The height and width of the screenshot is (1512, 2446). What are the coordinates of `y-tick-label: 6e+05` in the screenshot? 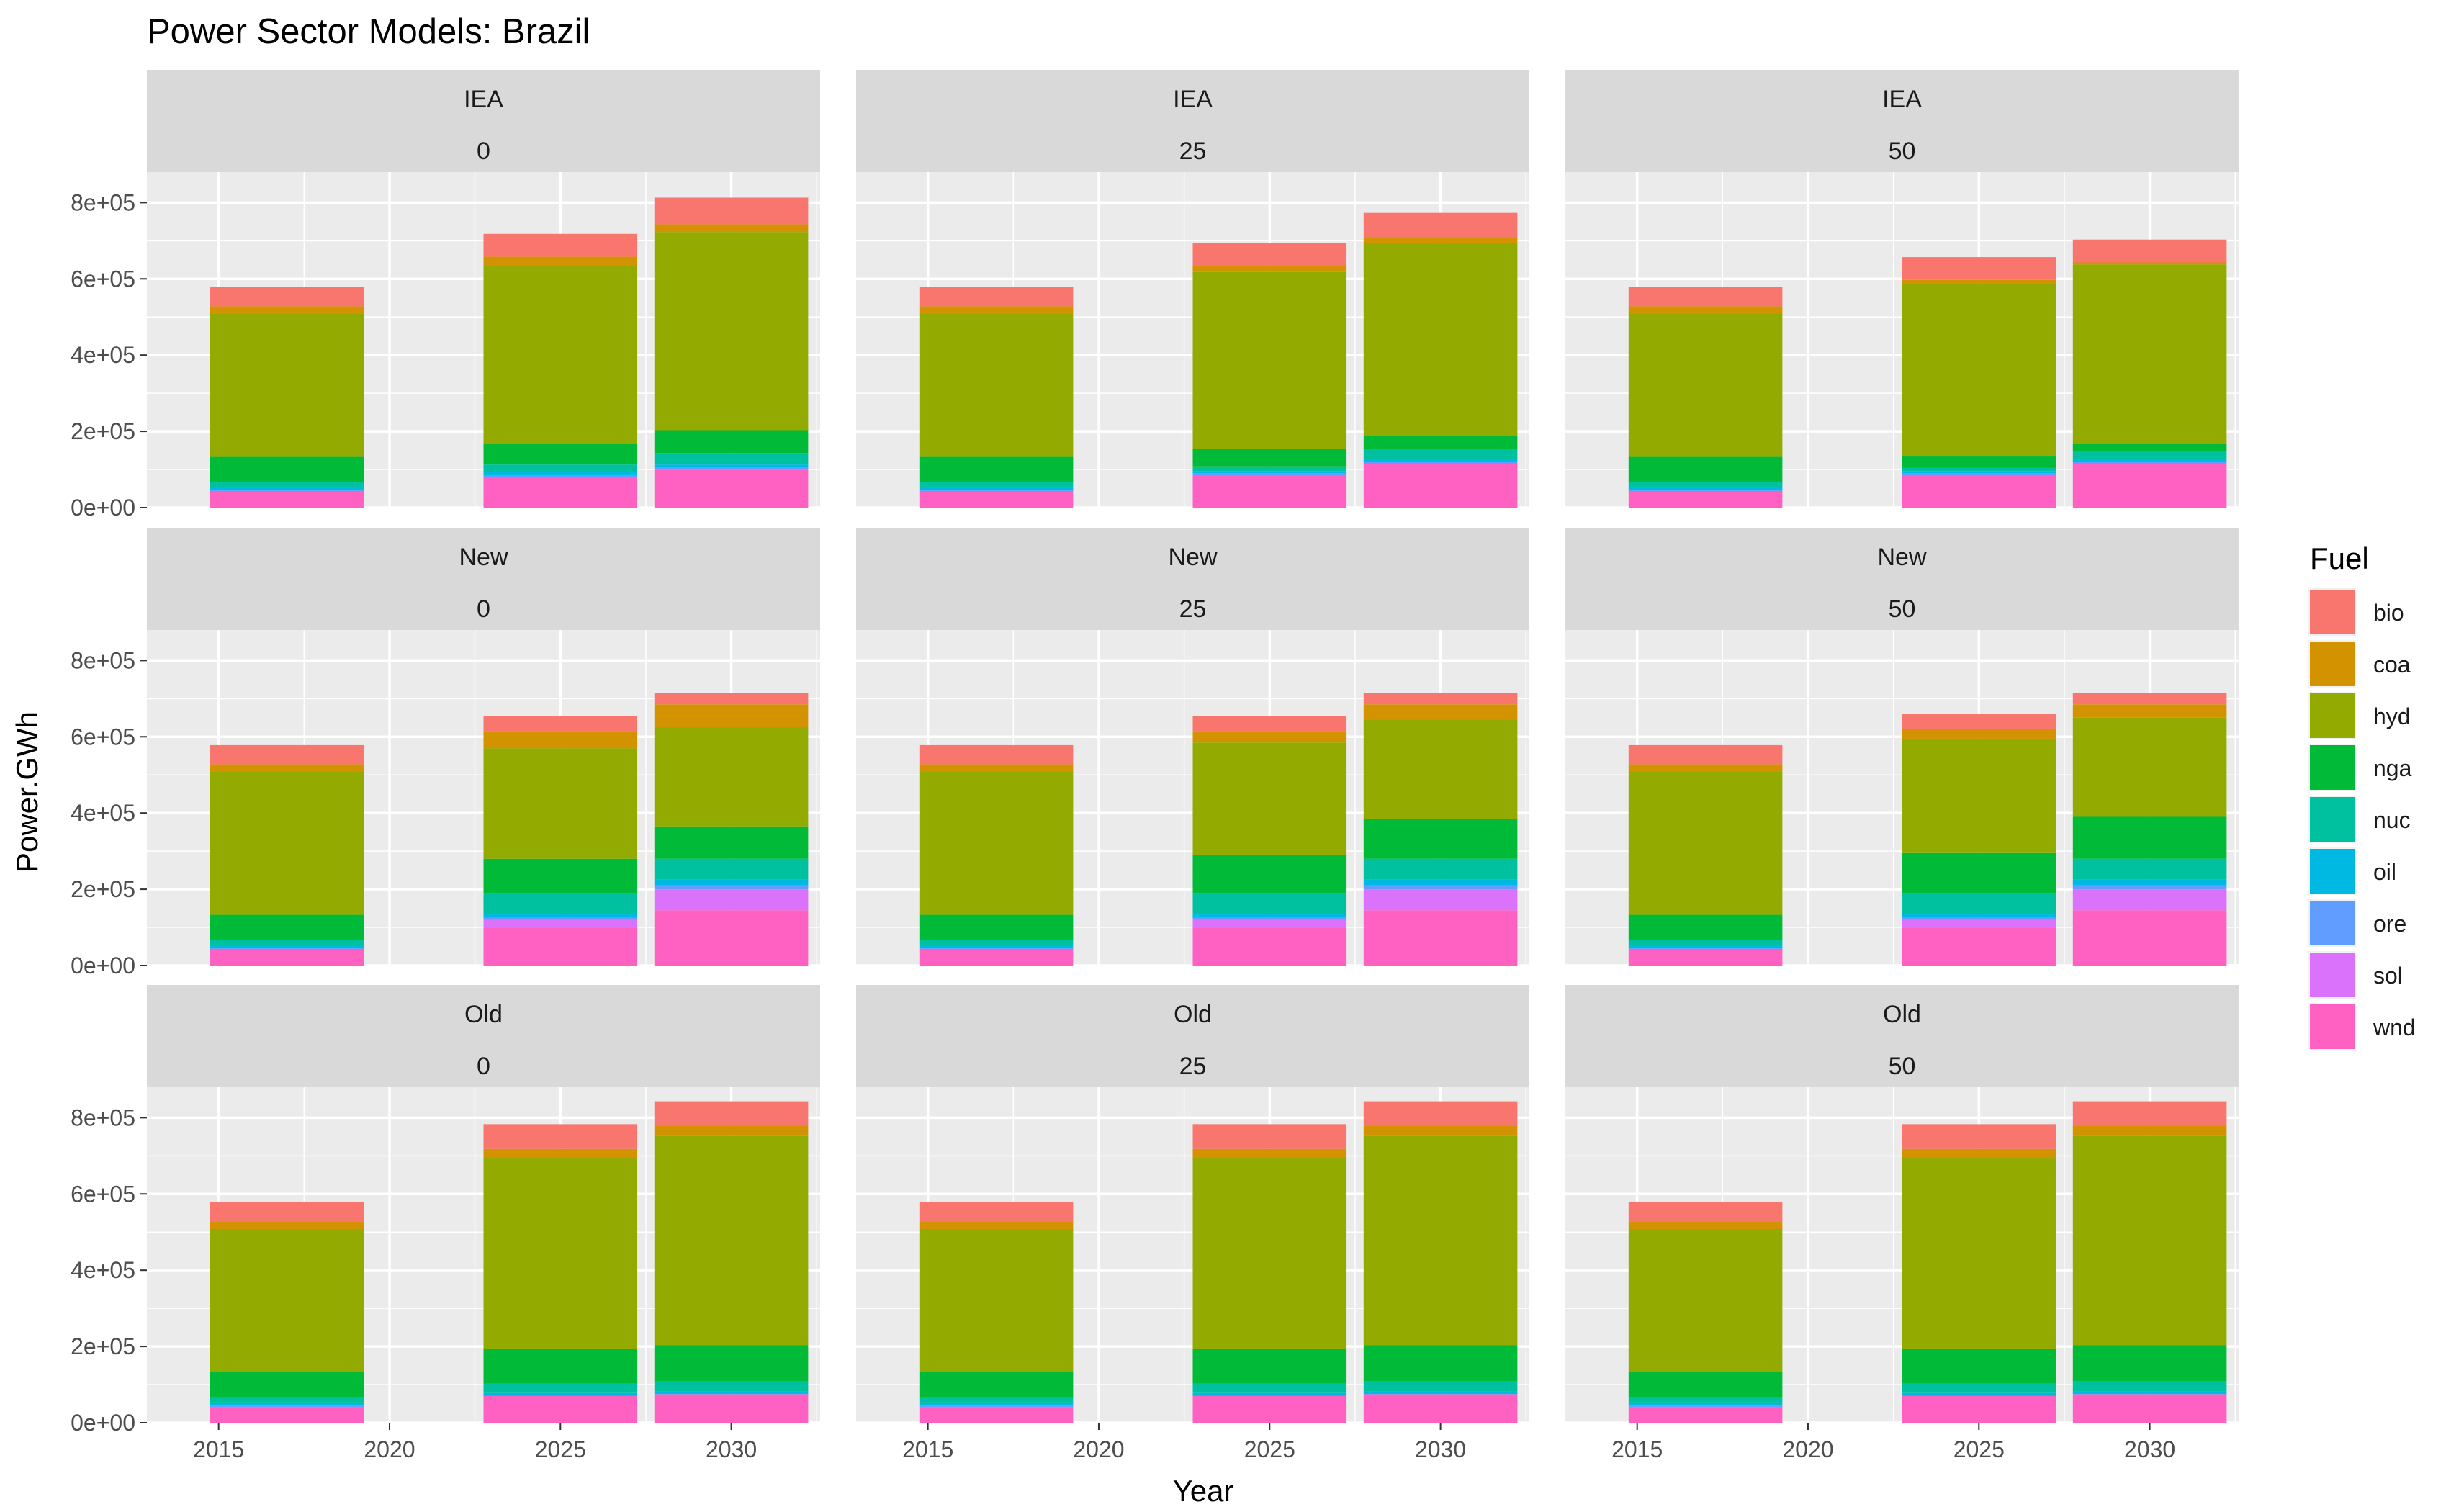 It's located at (103, 279).